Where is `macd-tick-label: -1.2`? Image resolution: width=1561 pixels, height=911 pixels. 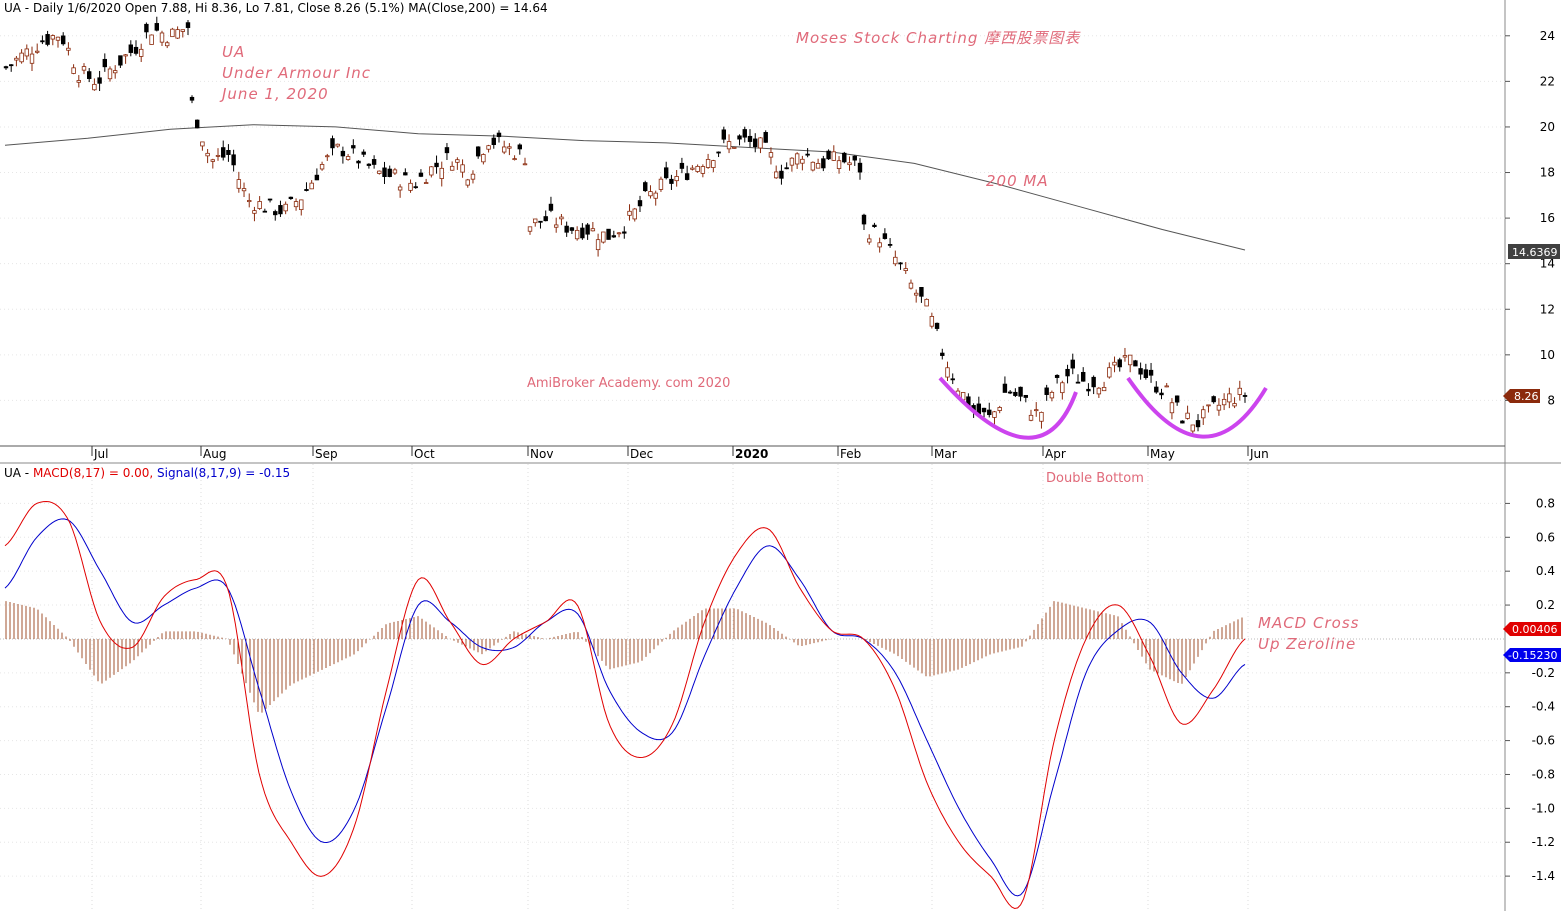 macd-tick-label: -1.2 is located at coordinates (1543, 842).